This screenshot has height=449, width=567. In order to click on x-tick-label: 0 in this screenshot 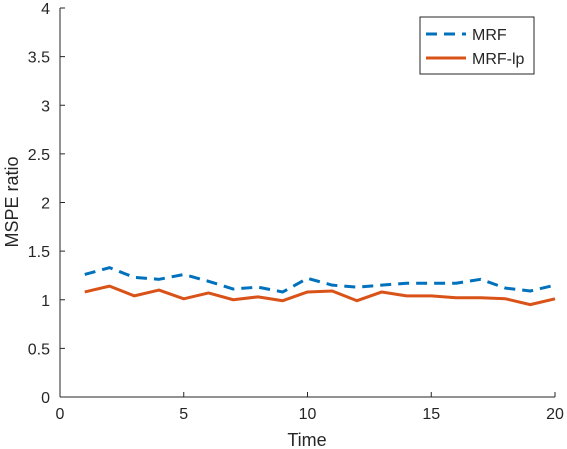, I will do `click(60, 414)`.